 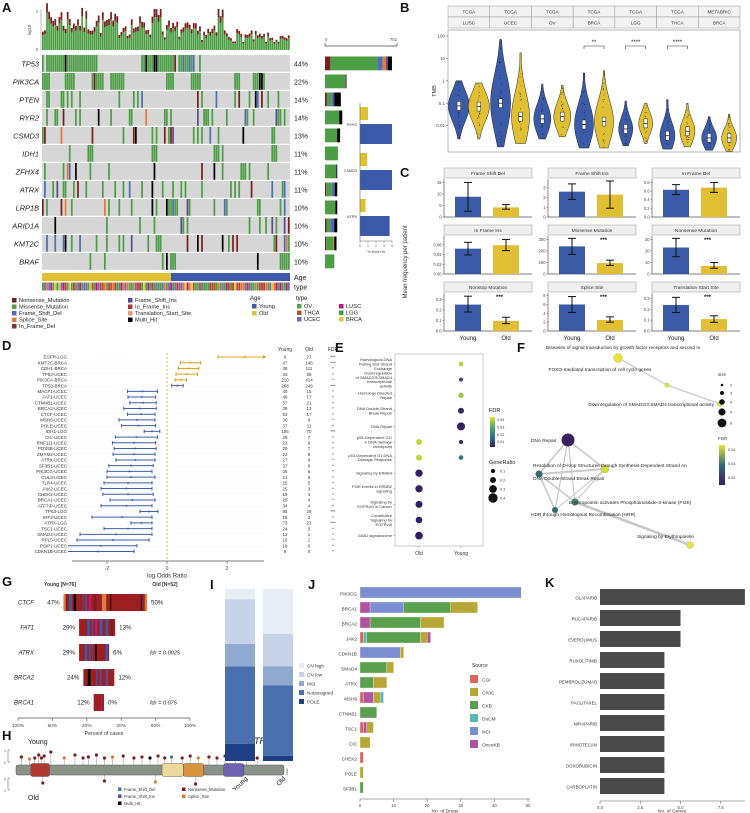 What do you see at coordinates (52, 362) in the screenshot?
I see `svg-text: KMT2C-BRCA` at bounding box center [52, 362].